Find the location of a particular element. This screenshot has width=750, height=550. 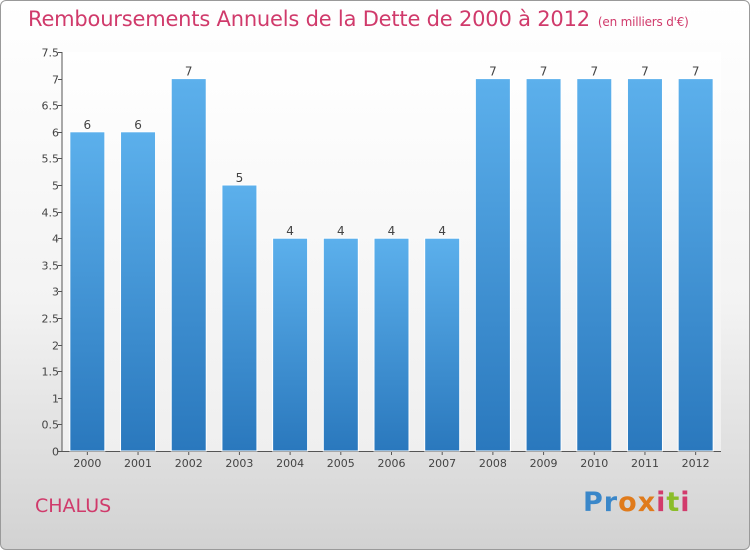

y-tick-label: 0 is located at coordinates (55, 452).